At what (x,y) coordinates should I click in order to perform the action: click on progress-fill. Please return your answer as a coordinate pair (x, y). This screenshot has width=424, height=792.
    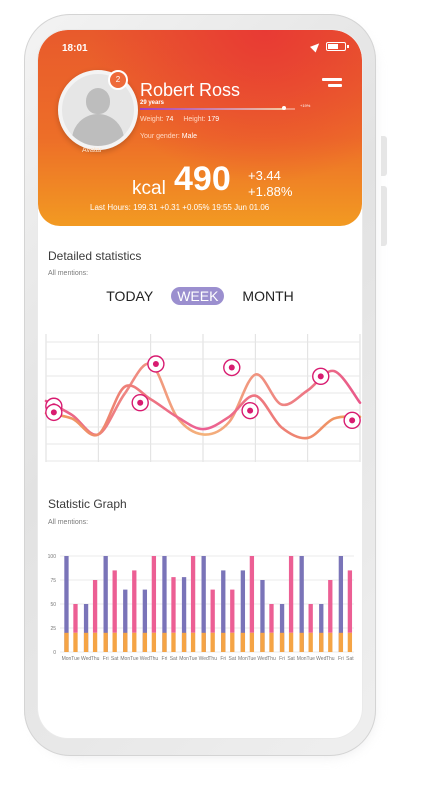
    Looking at the image, I should click on (211, 109).